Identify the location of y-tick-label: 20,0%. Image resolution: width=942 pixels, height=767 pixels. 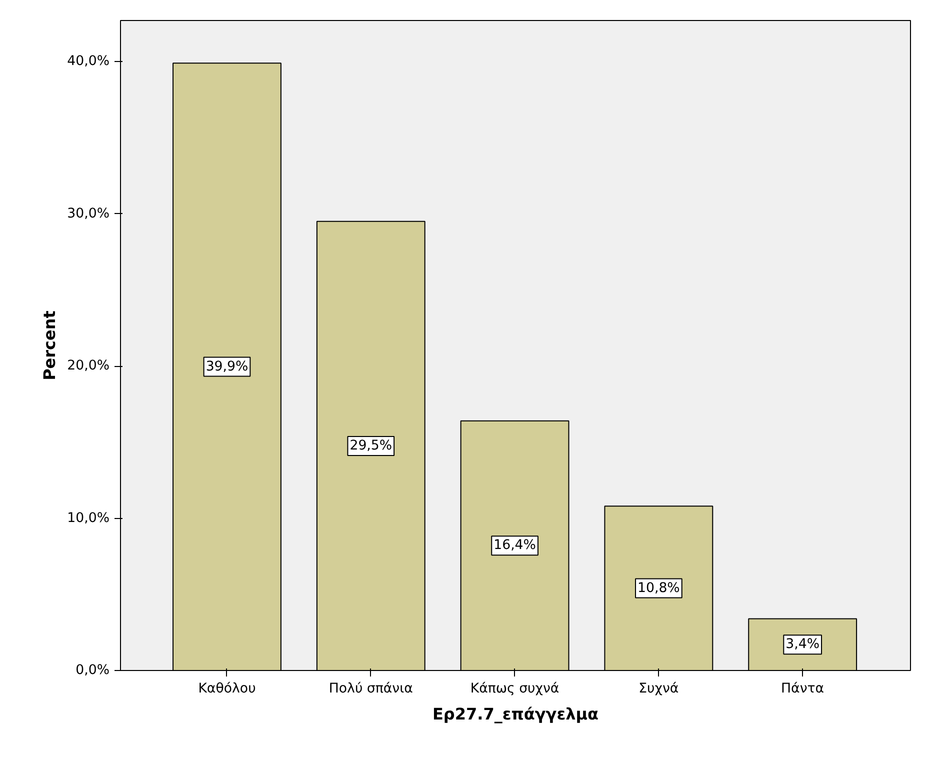
(88, 366).